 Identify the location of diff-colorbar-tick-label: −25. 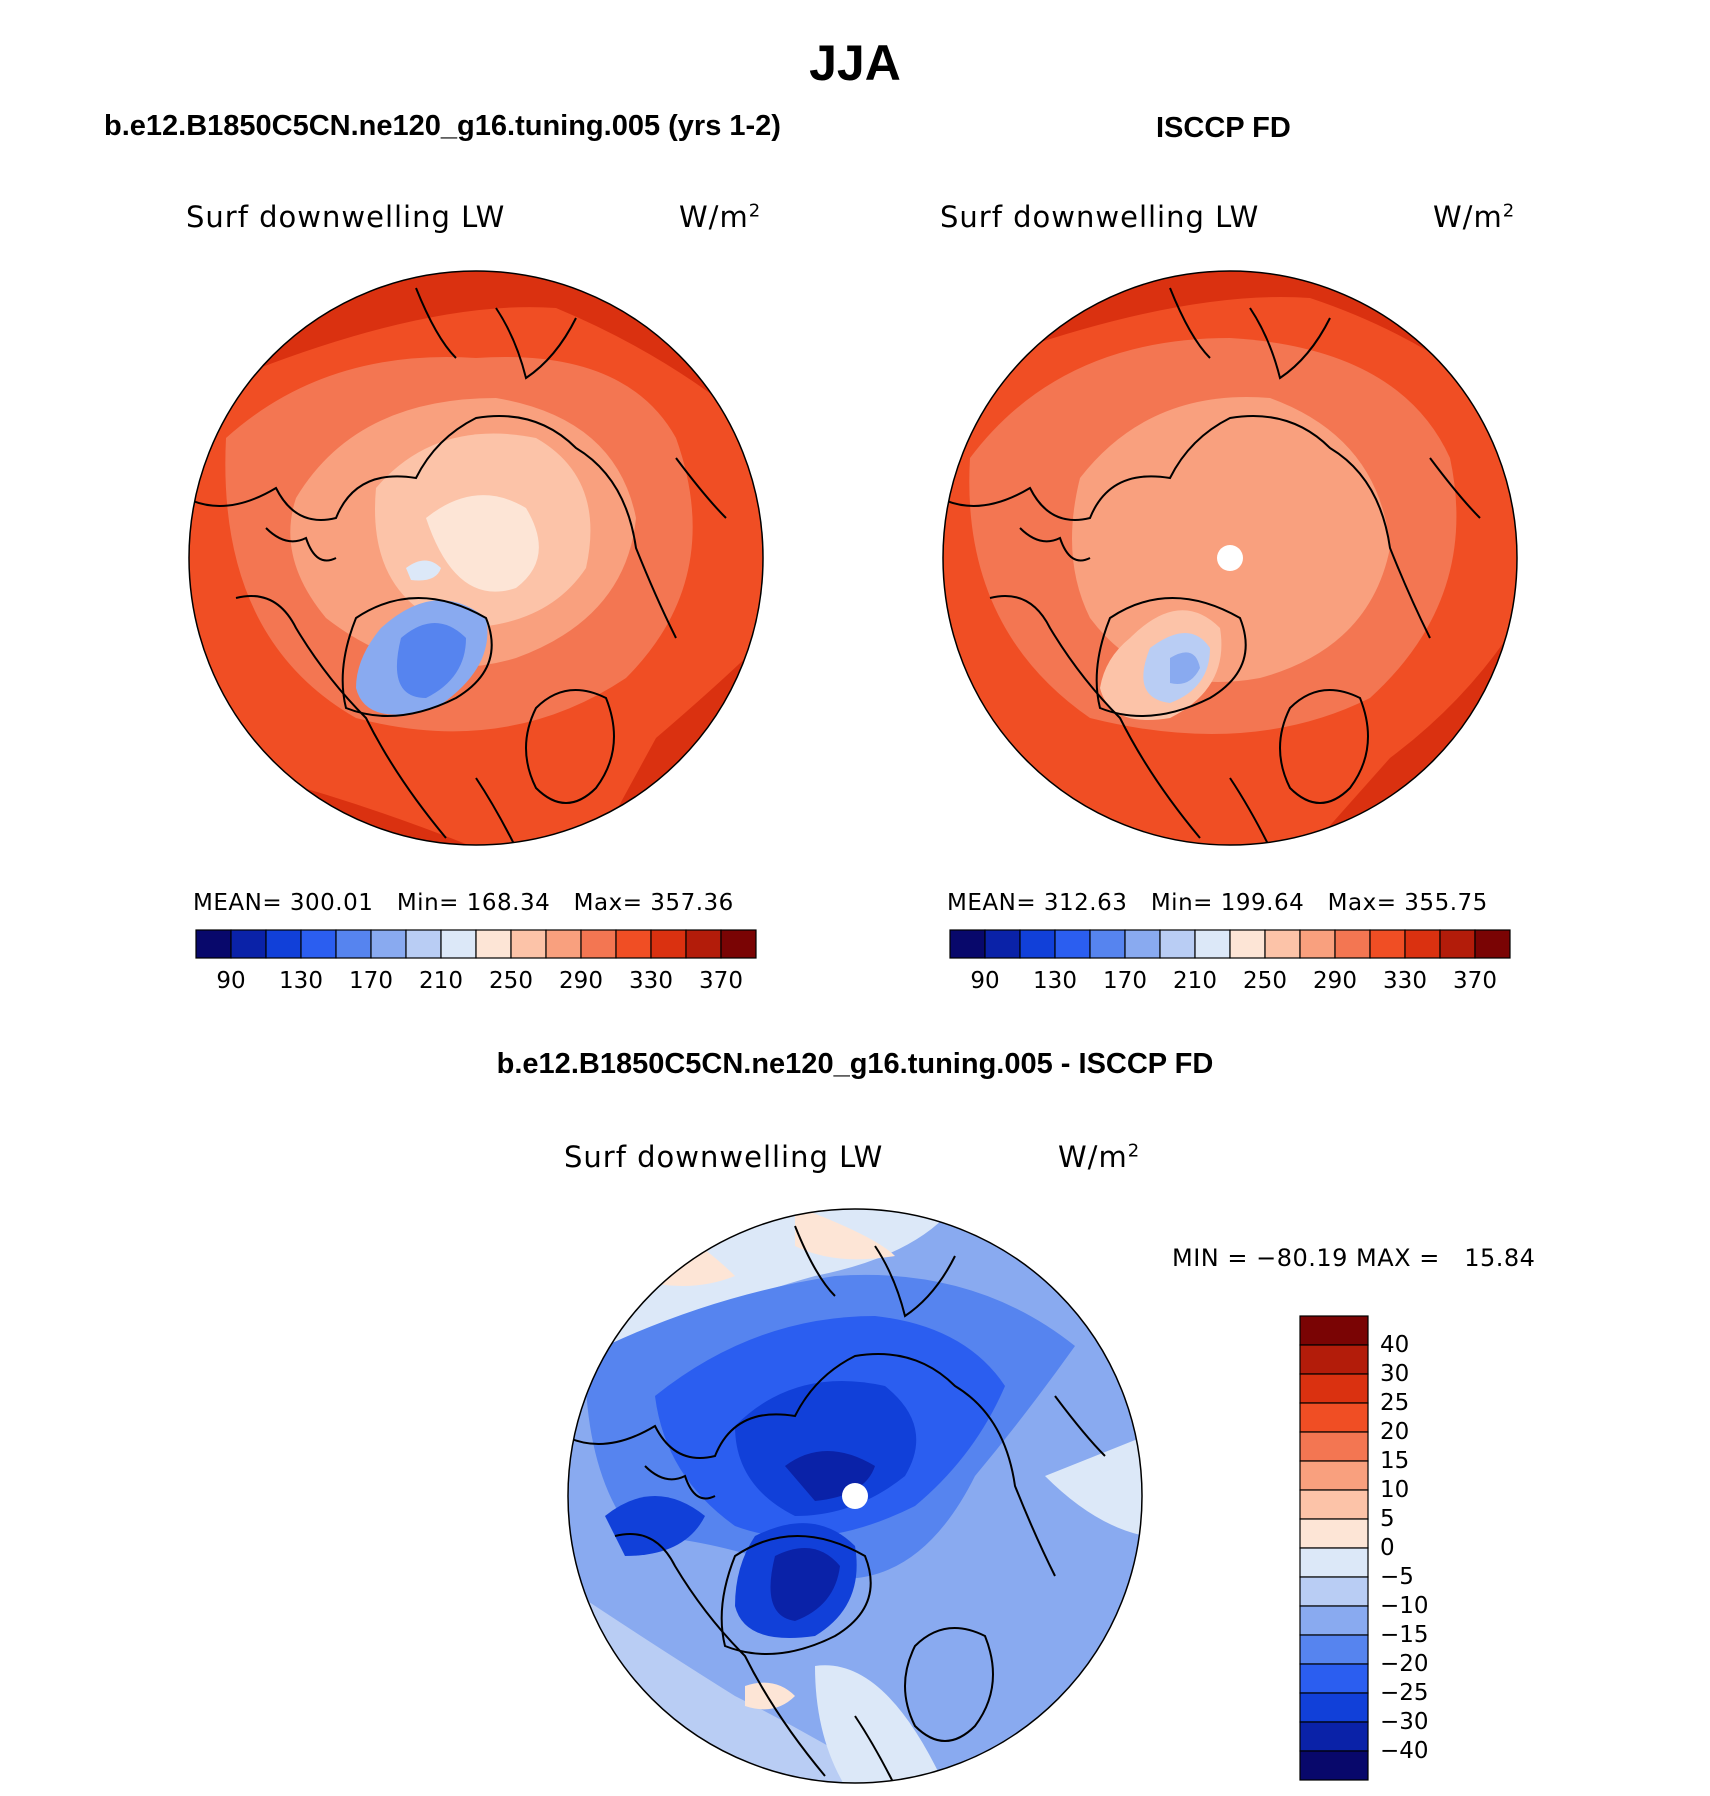
(1404, 1693).